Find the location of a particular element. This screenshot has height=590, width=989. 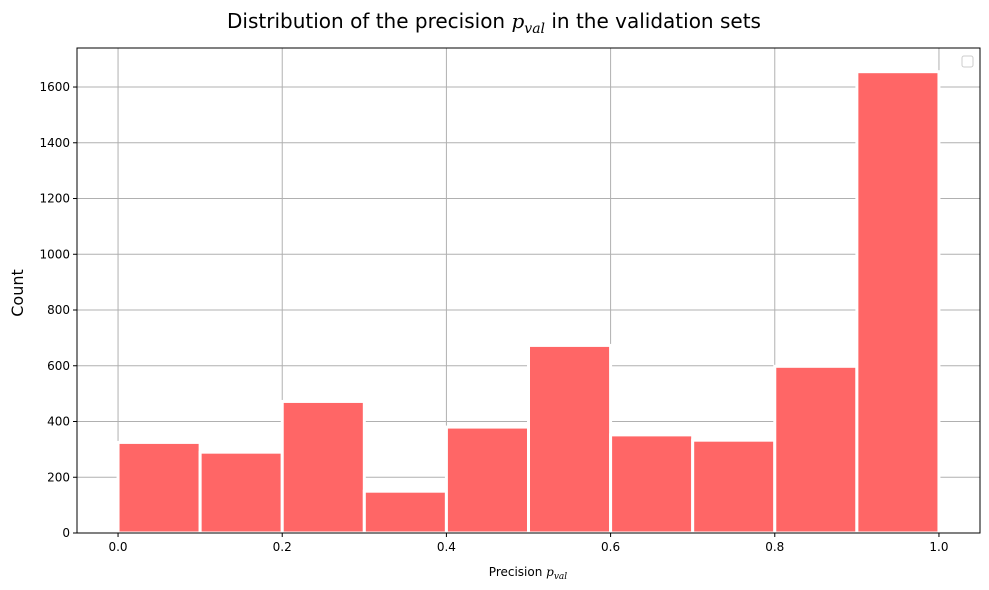

x-tick-label: 0.2 is located at coordinates (282, 547).